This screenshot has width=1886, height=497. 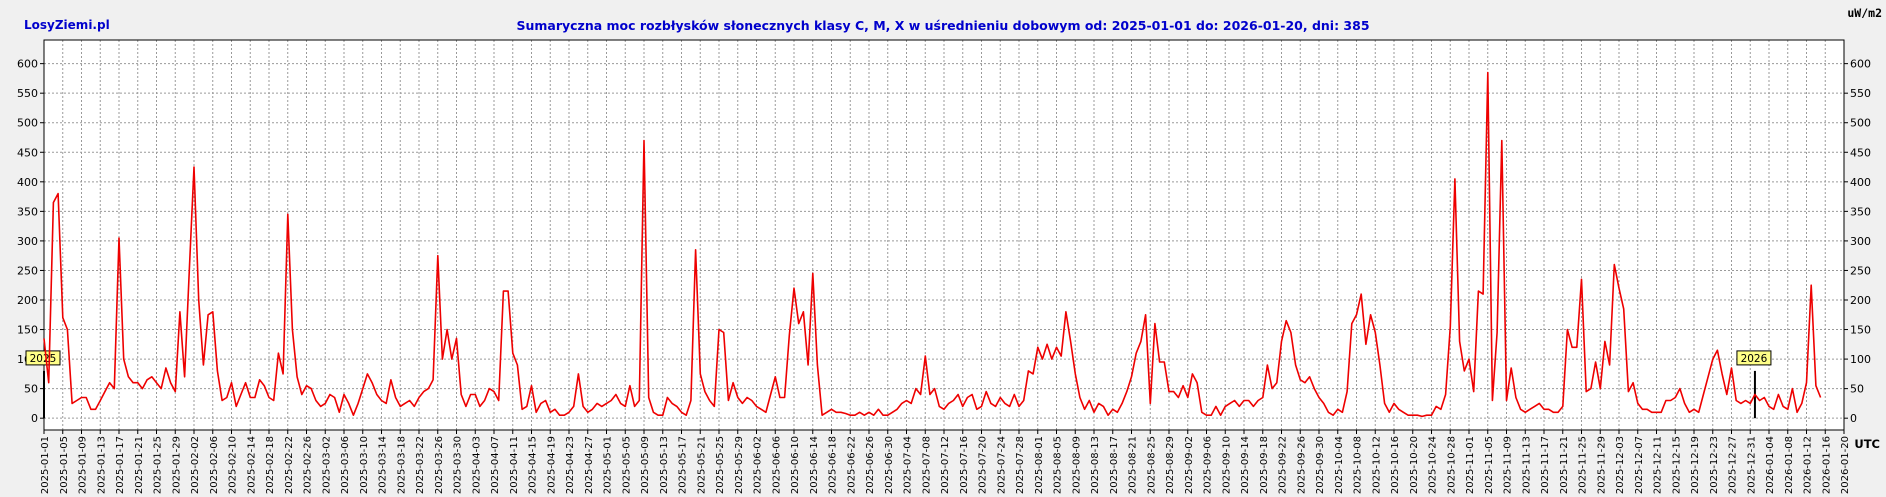 I want to click on x-tick-label: 2025-03-14, so click(x=383, y=465).